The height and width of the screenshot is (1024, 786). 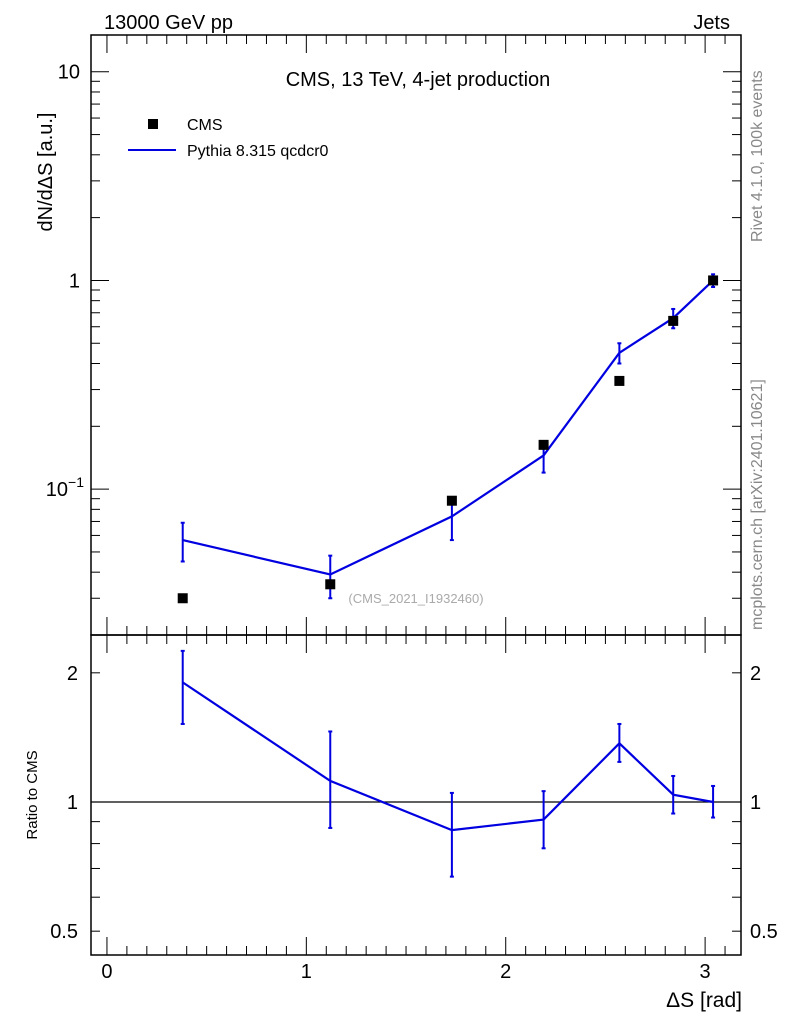 I want to click on main-y-tick-label: 10−1, so click(x=65, y=487).